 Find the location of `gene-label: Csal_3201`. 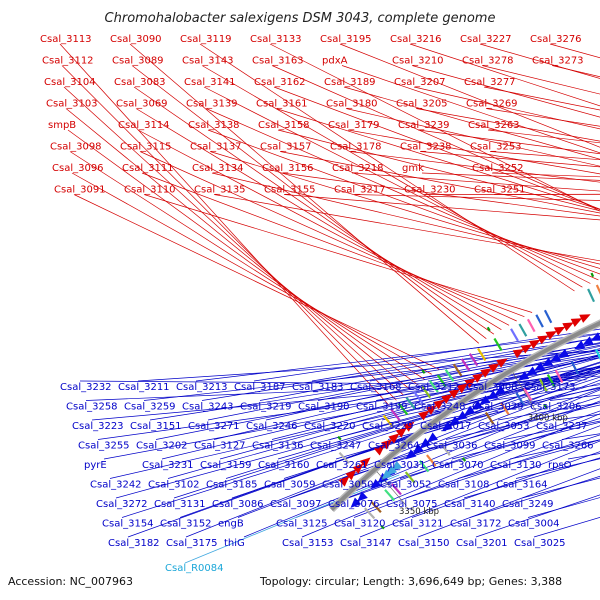

gene-label: Csal_3201 is located at coordinates (482, 543).